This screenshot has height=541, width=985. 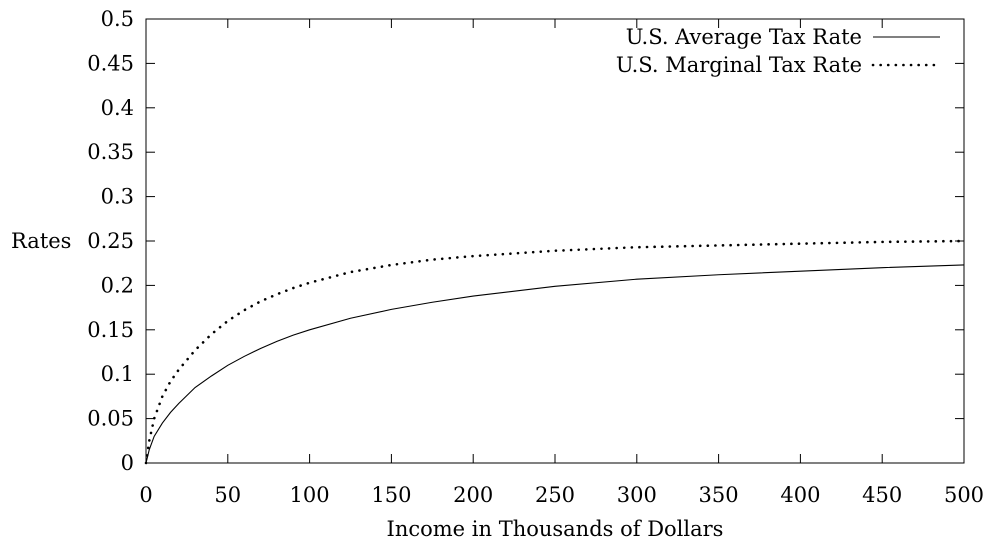 What do you see at coordinates (800, 495) in the screenshot?
I see `x-tick-label: 400` at bounding box center [800, 495].